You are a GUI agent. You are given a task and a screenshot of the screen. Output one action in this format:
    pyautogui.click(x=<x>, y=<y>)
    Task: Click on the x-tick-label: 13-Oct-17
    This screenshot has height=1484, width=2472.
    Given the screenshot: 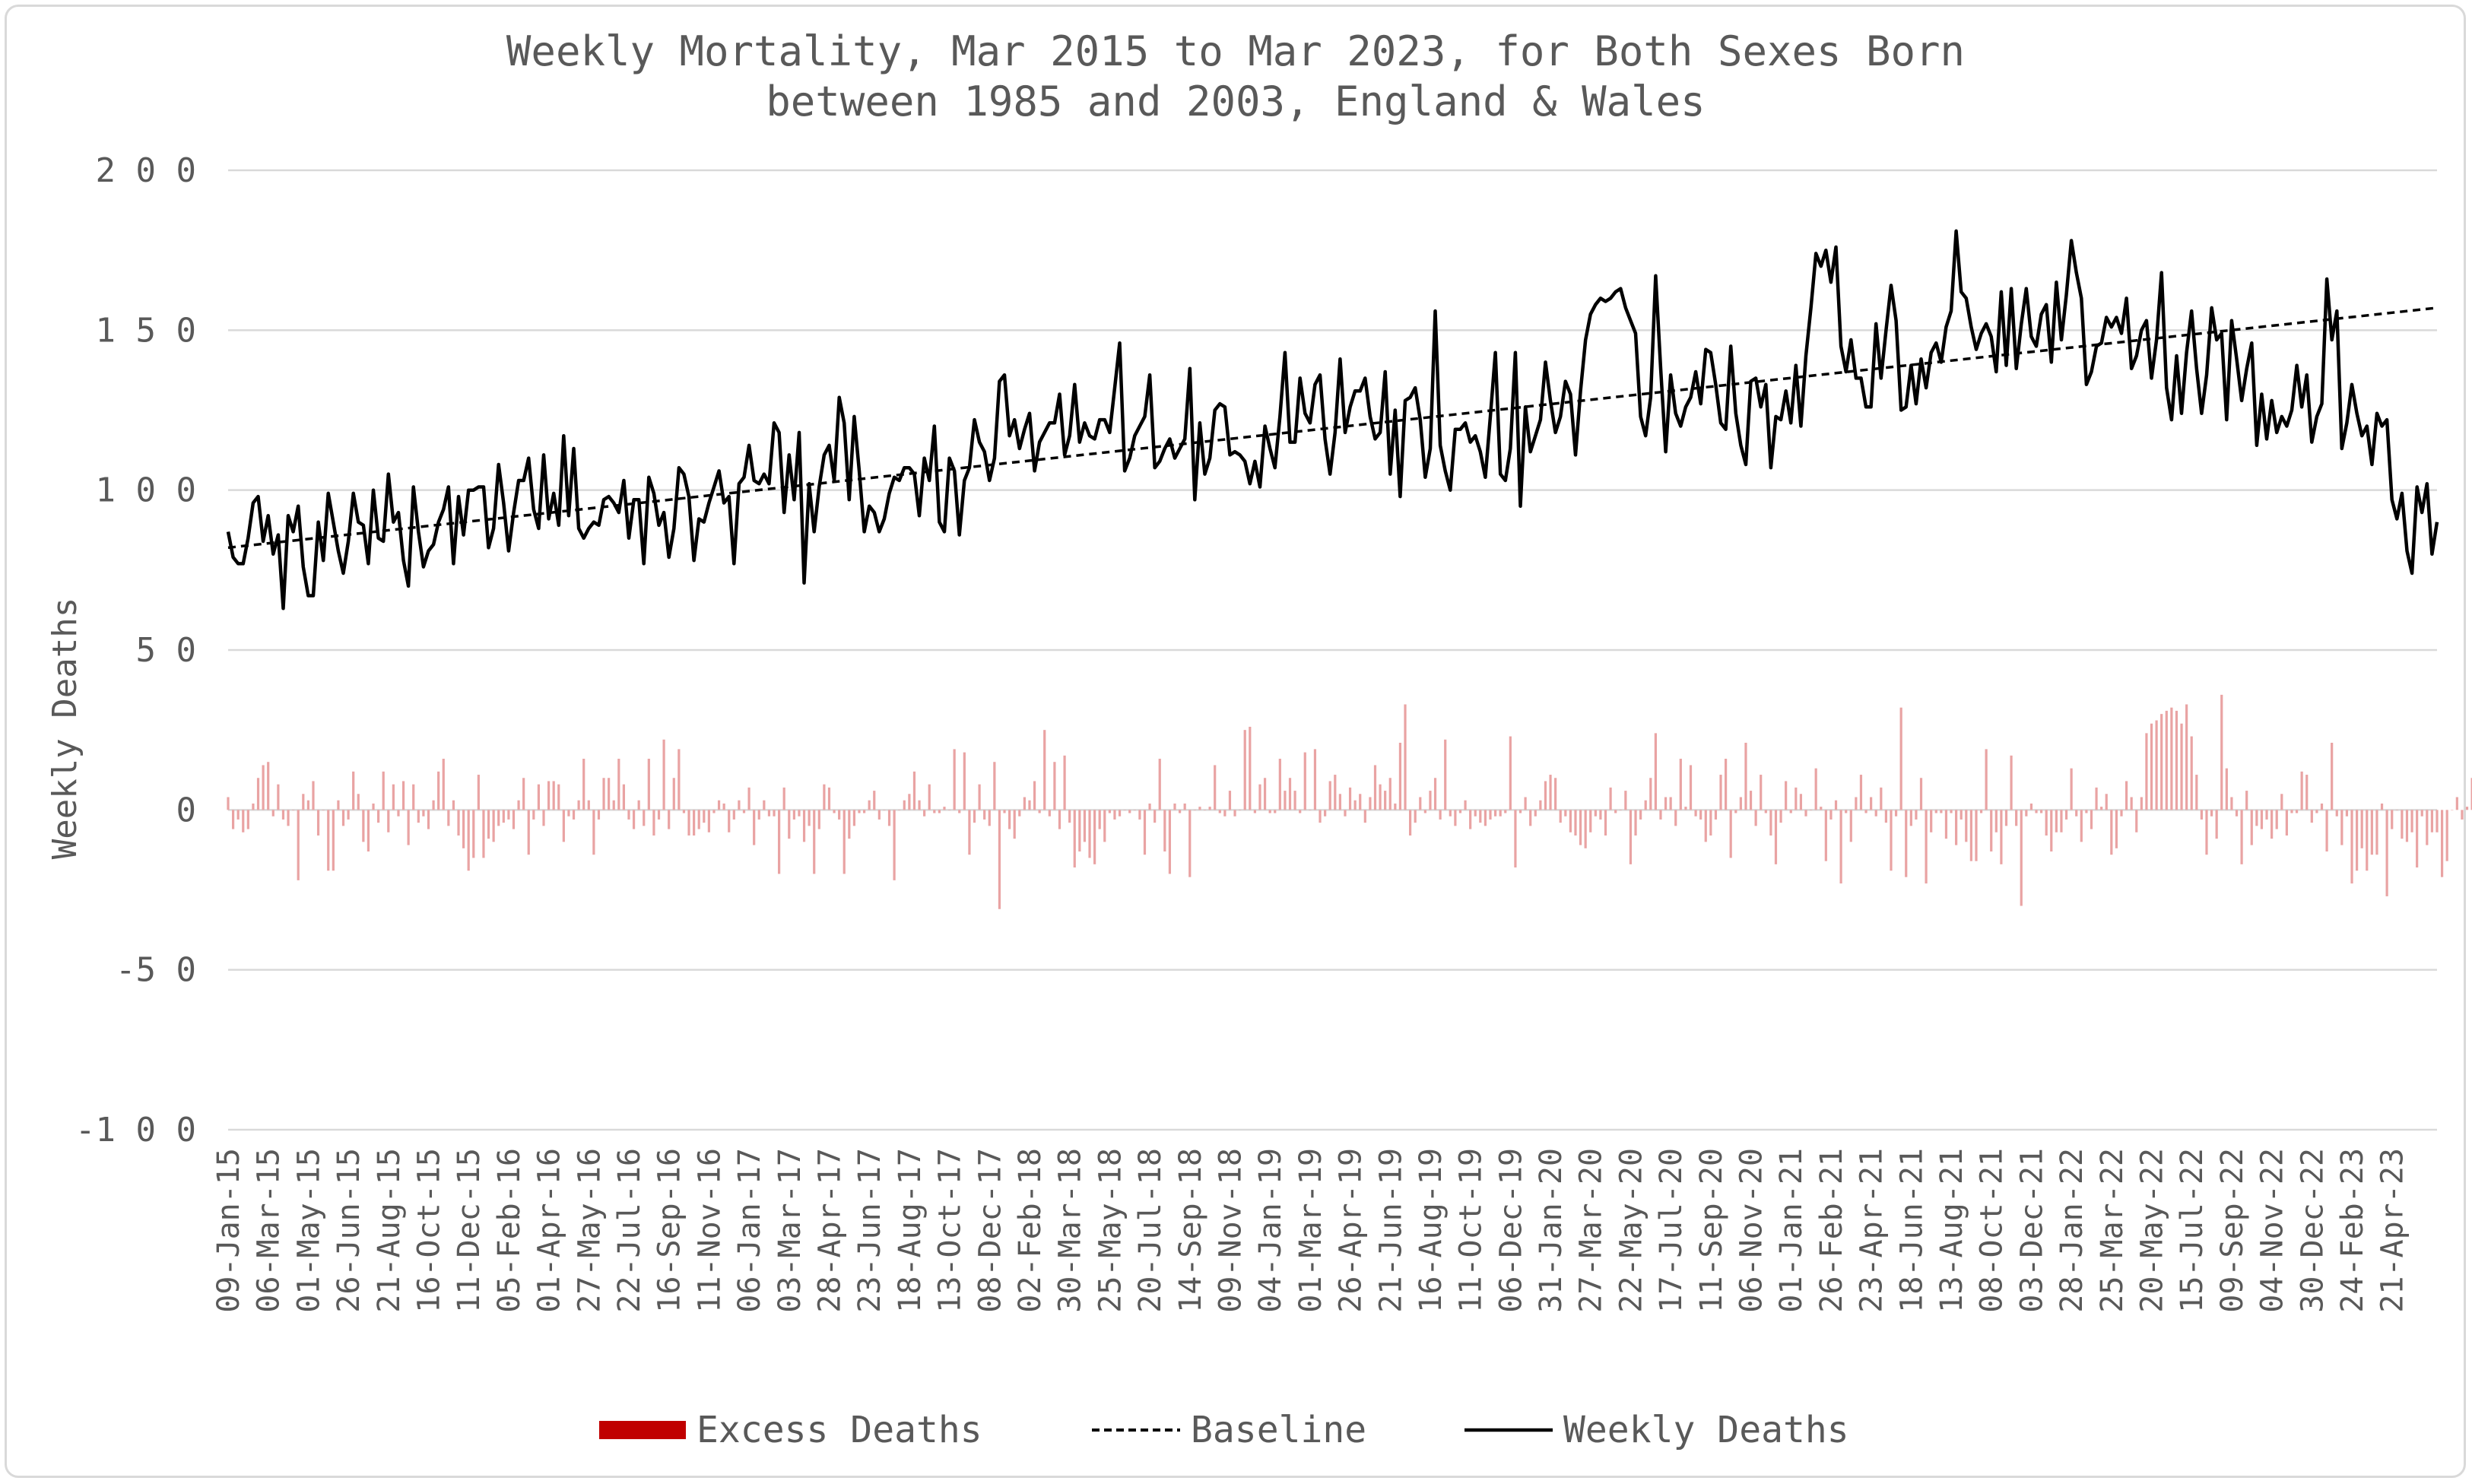 What is the action you would take?
    pyautogui.click(x=951, y=1230)
    